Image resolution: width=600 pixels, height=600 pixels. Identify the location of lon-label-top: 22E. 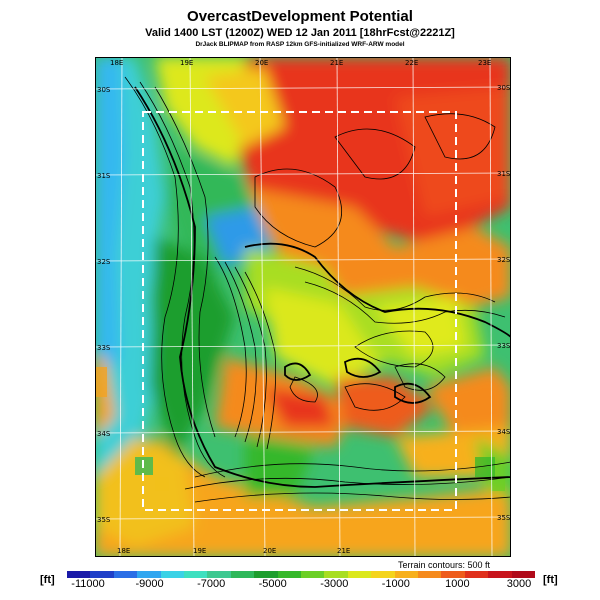
(411, 63).